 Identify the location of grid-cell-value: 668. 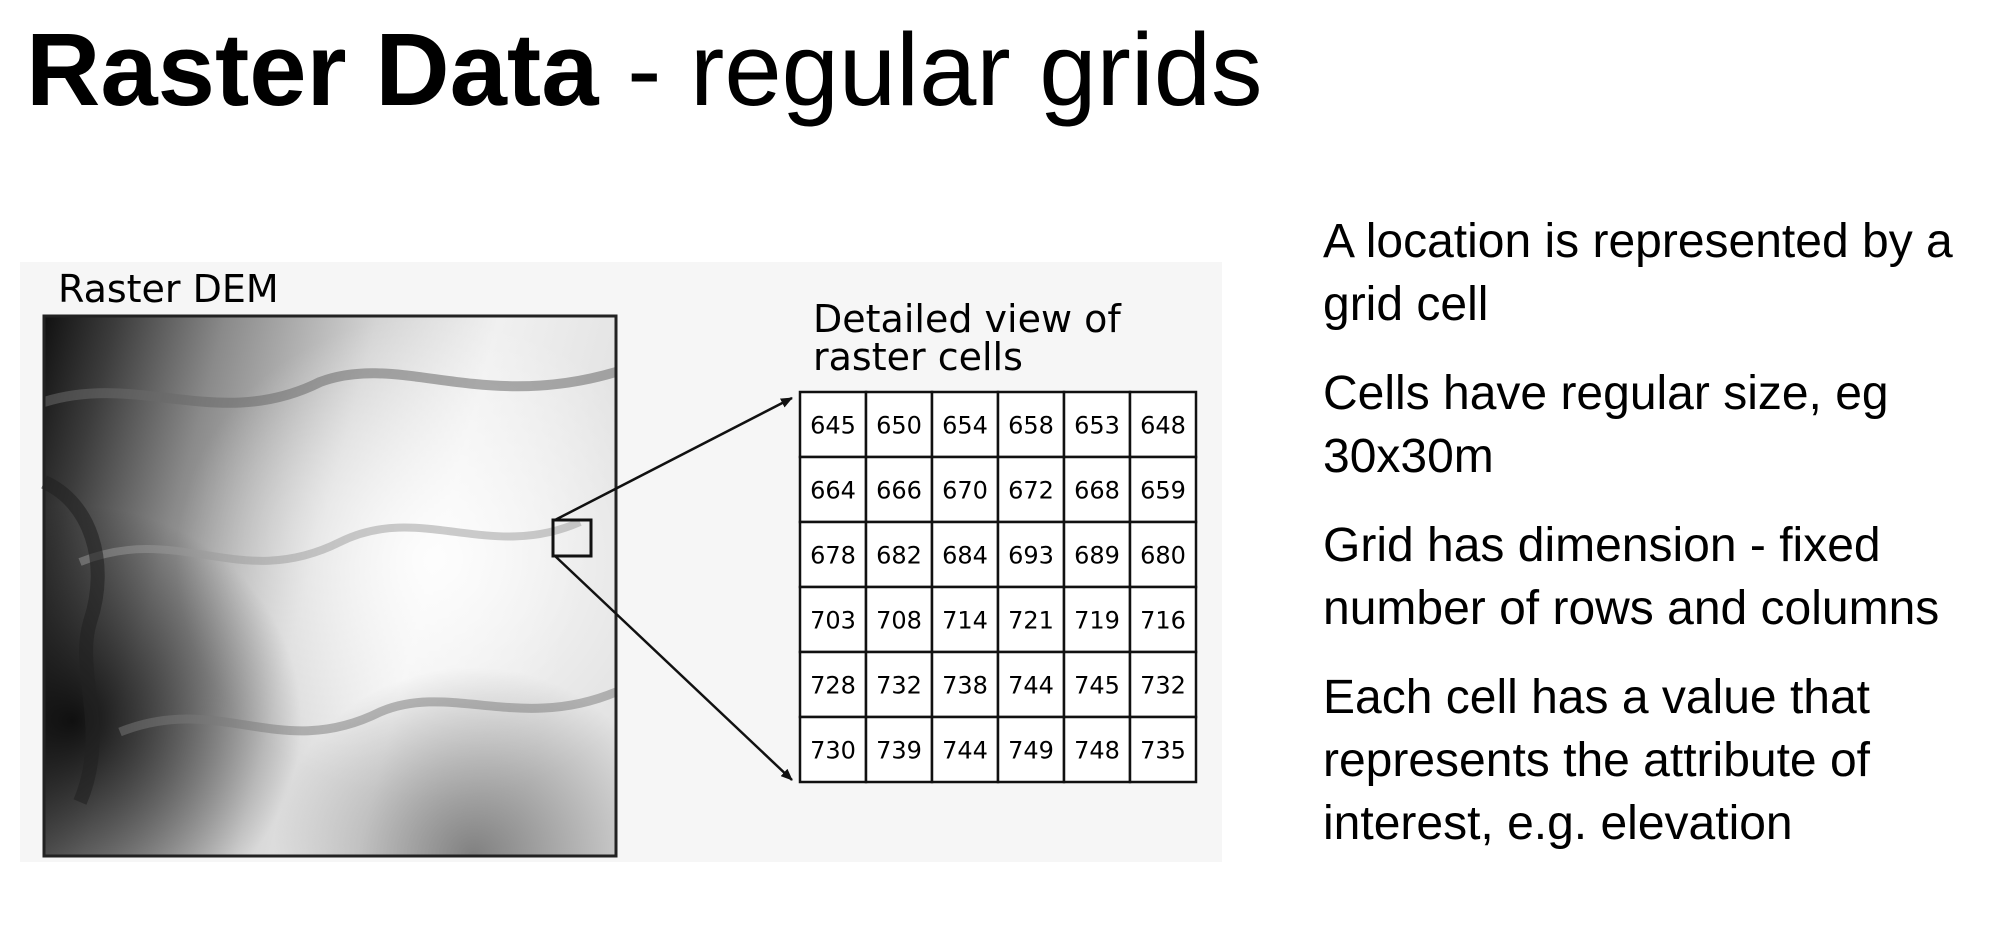
(1097, 491).